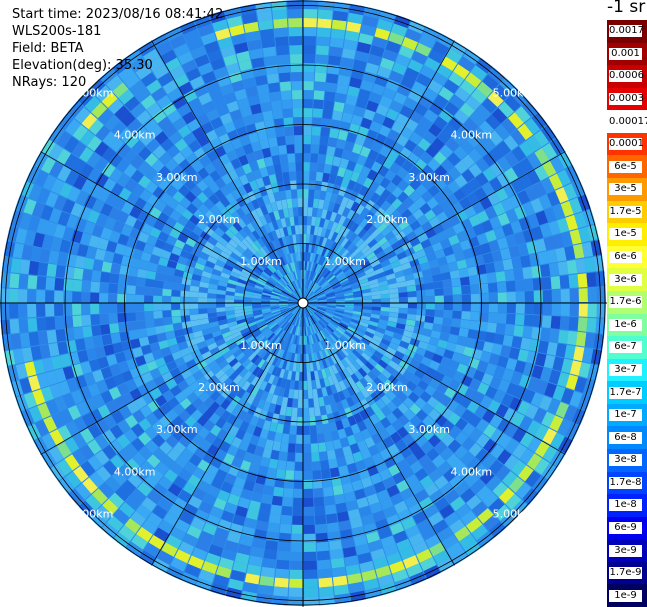  What do you see at coordinates (118, 14) in the screenshot?
I see `start-time-text: Start time: 2023/08/16 08:41:42` at bounding box center [118, 14].